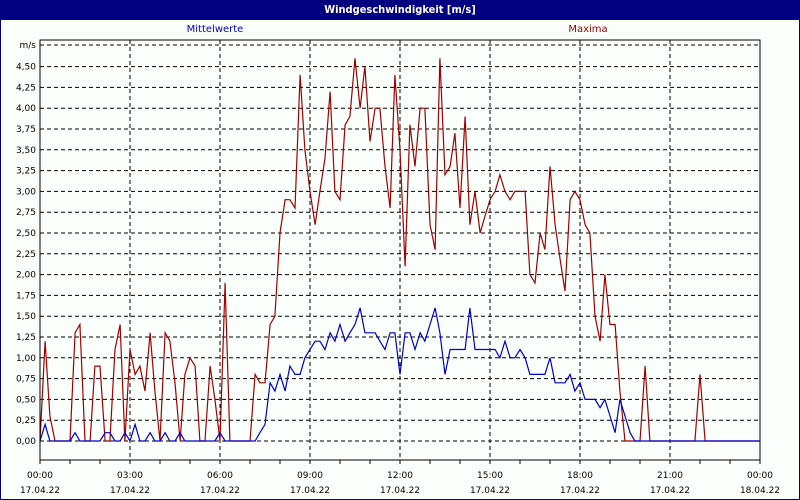 Image resolution: width=800 pixels, height=500 pixels. What do you see at coordinates (26, 234) in the screenshot?
I see `y-tick-label: 2,50` at bounding box center [26, 234].